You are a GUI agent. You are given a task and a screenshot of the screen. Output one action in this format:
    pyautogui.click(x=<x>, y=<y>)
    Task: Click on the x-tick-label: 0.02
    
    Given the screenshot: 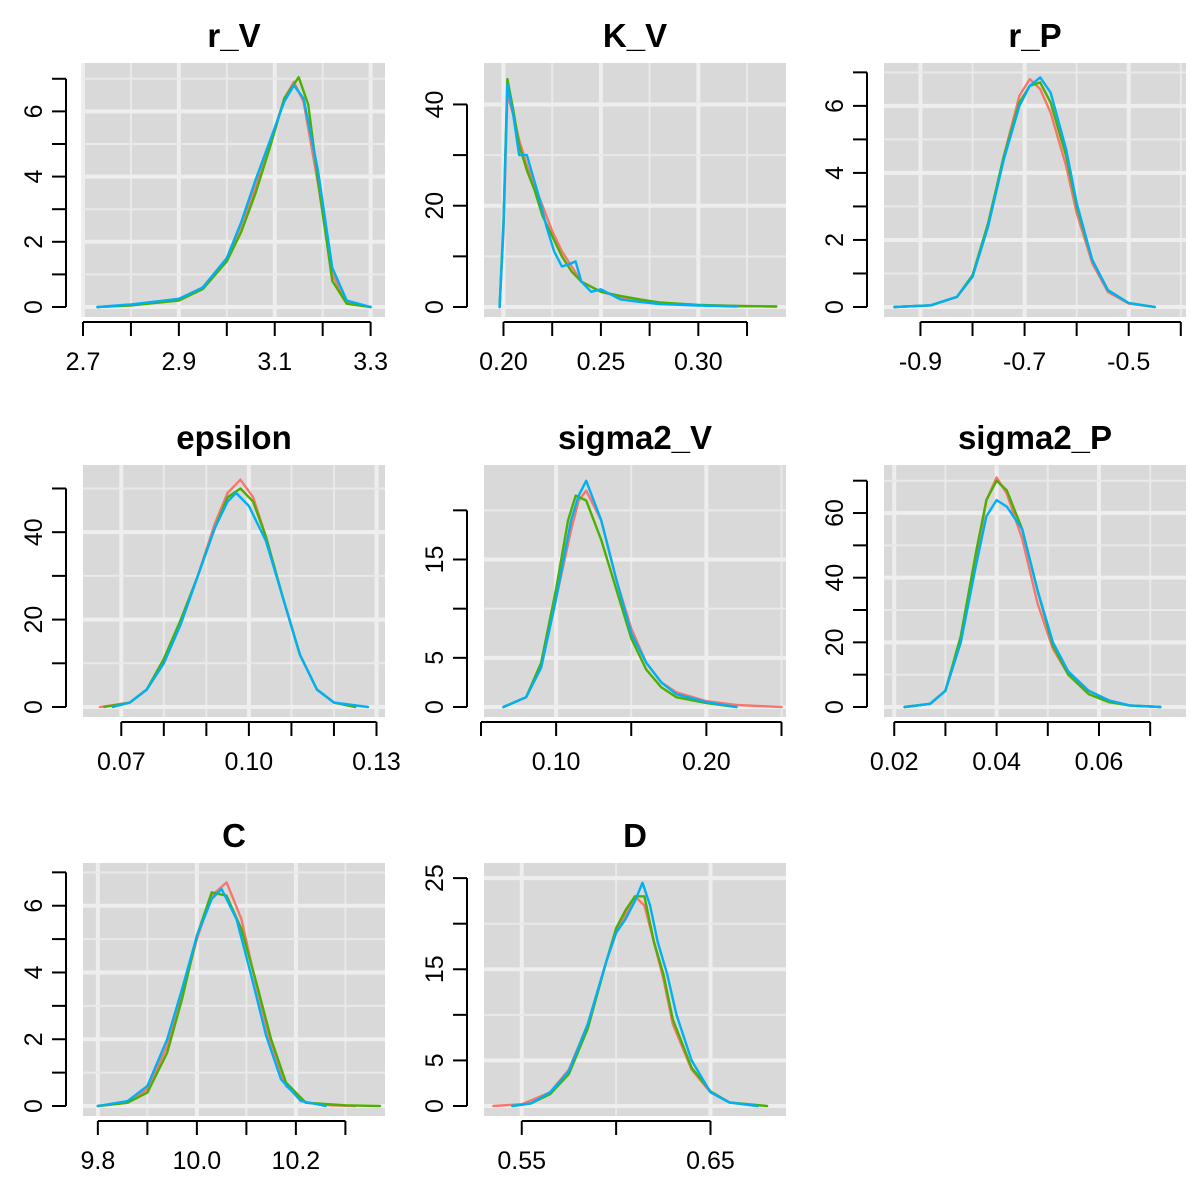 What is the action you would take?
    pyautogui.click(x=894, y=762)
    